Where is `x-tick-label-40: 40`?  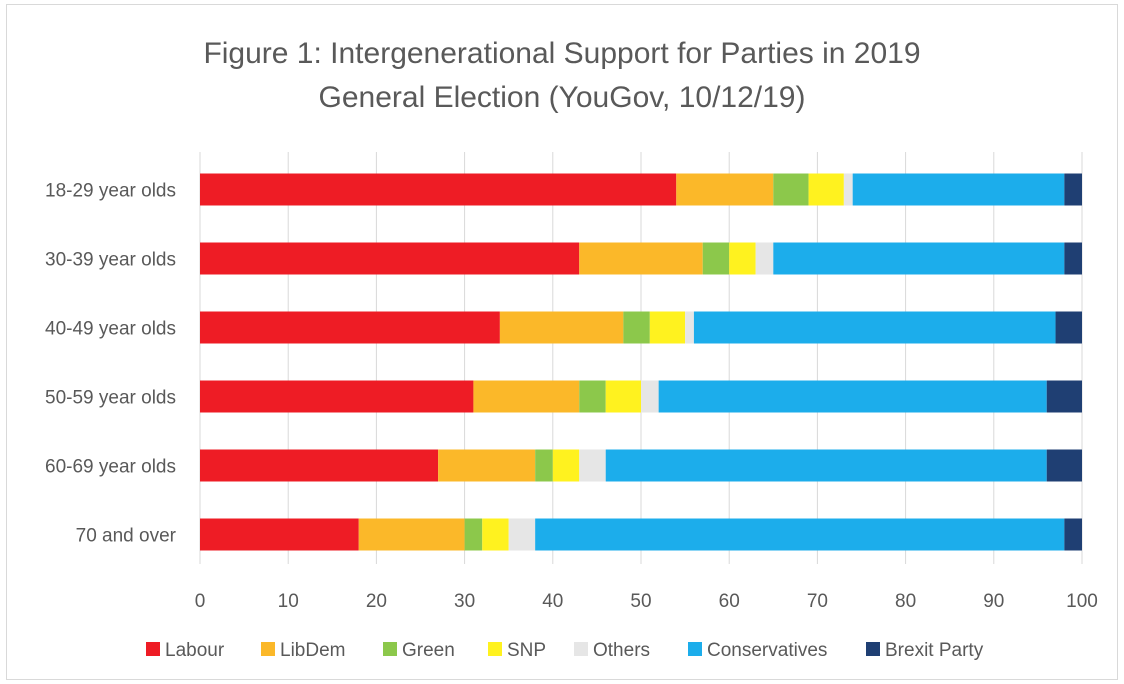 x-tick-label-40: 40 is located at coordinates (552, 601).